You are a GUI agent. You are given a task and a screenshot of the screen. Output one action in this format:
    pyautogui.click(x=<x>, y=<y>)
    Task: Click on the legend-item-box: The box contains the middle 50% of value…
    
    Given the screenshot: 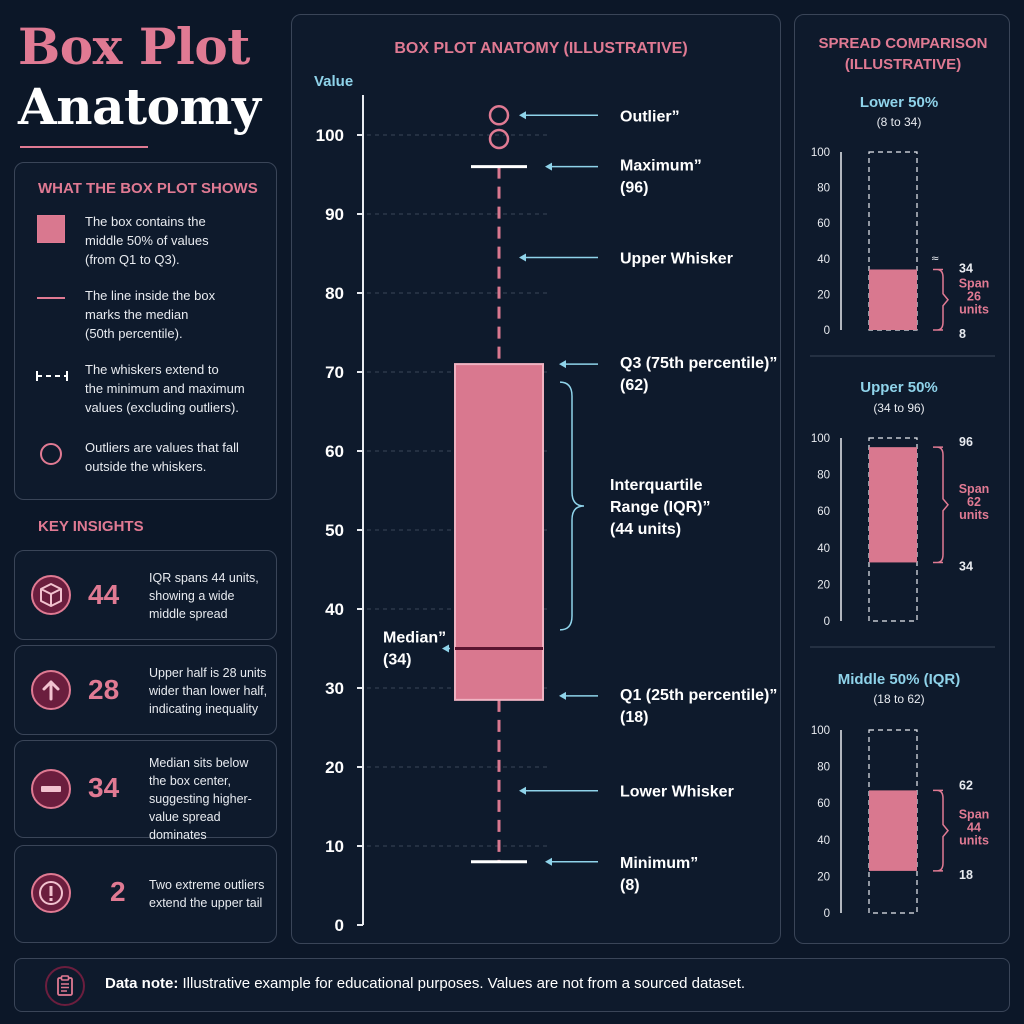 What is the action you would take?
    pyautogui.click(x=147, y=240)
    